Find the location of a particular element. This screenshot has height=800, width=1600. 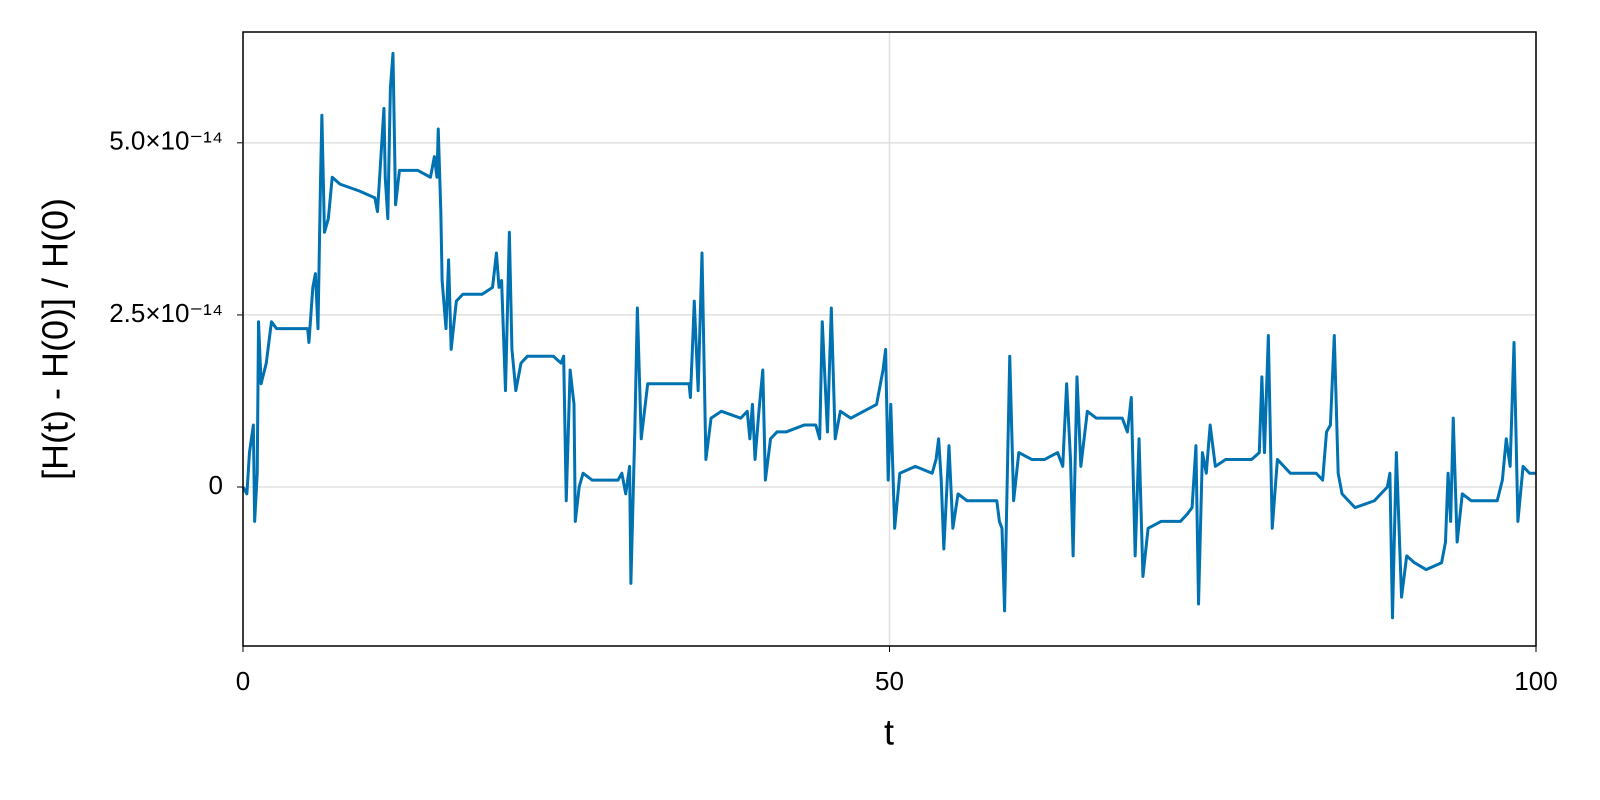

x-tick-label: 100 is located at coordinates (1535, 681).